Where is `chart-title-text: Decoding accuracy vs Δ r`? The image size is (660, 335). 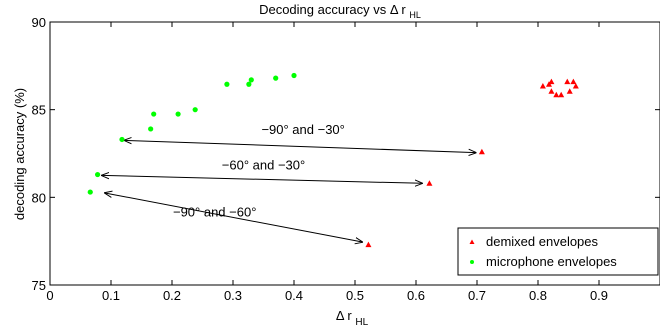
chart-title-text: Decoding accuracy vs Δ r is located at coordinates (332, 9).